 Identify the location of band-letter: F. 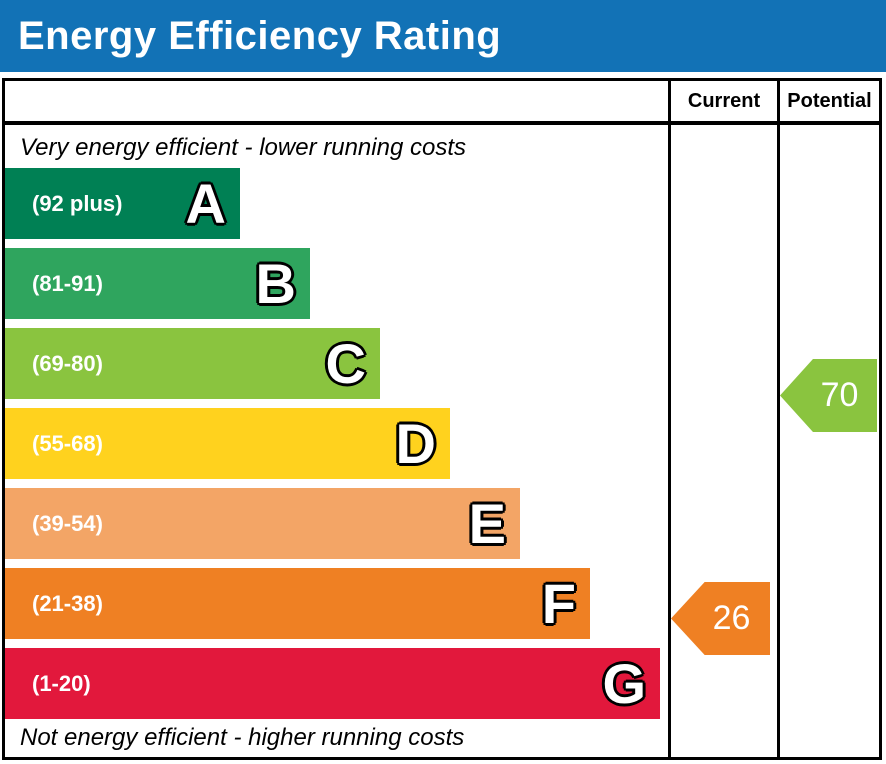
(558, 603).